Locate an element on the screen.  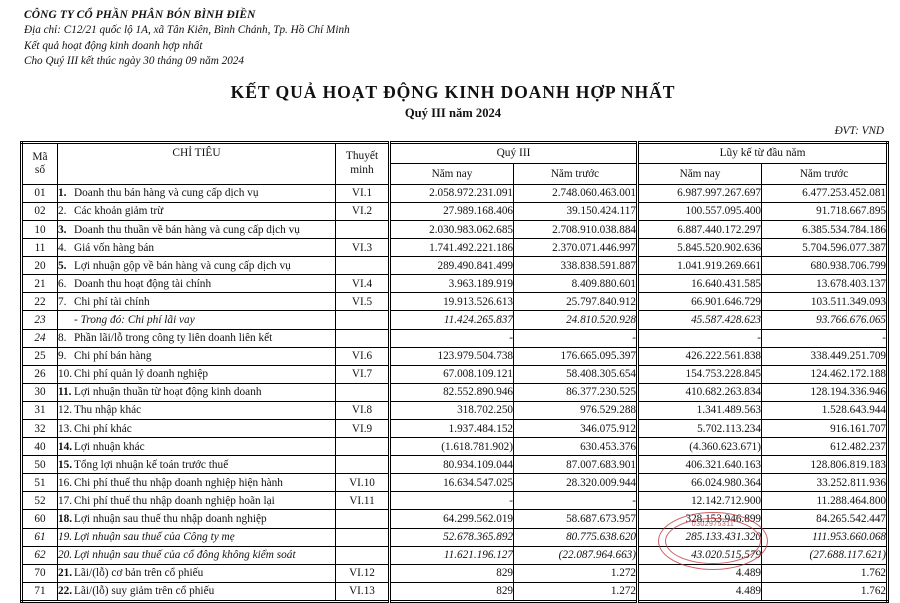
cell-chi-tieu: 9. Chi phí bán hàng is located at coordinates (196, 356).